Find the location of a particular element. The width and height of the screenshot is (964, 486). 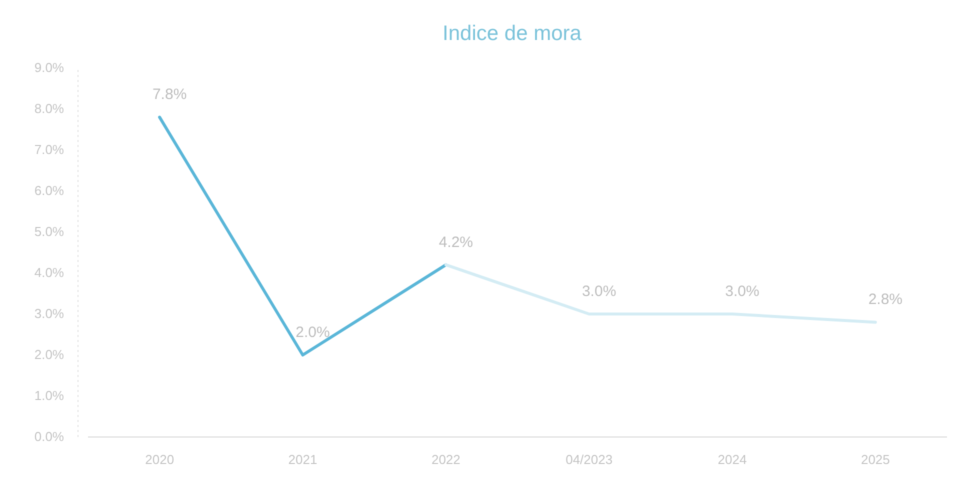

y-tick-label: 6.0% is located at coordinates (49, 190).